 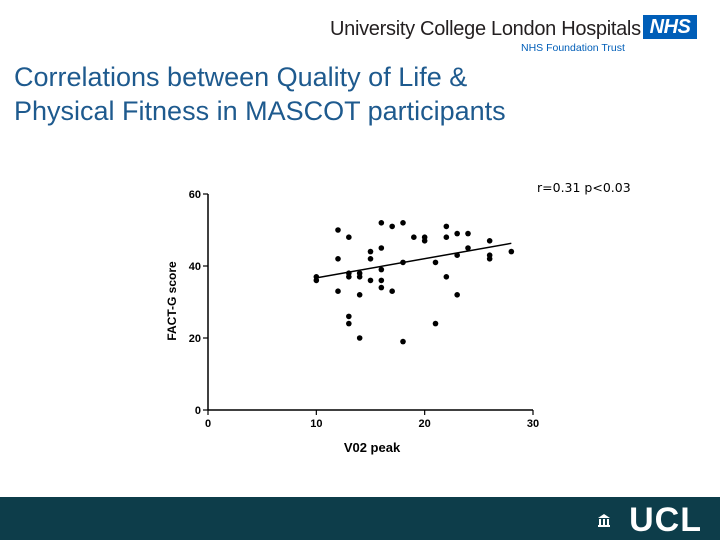 What do you see at coordinates (485, 29) in the screenshot?
I see `organization-name: University College London Hospitals` at bounding box center [485, 29].